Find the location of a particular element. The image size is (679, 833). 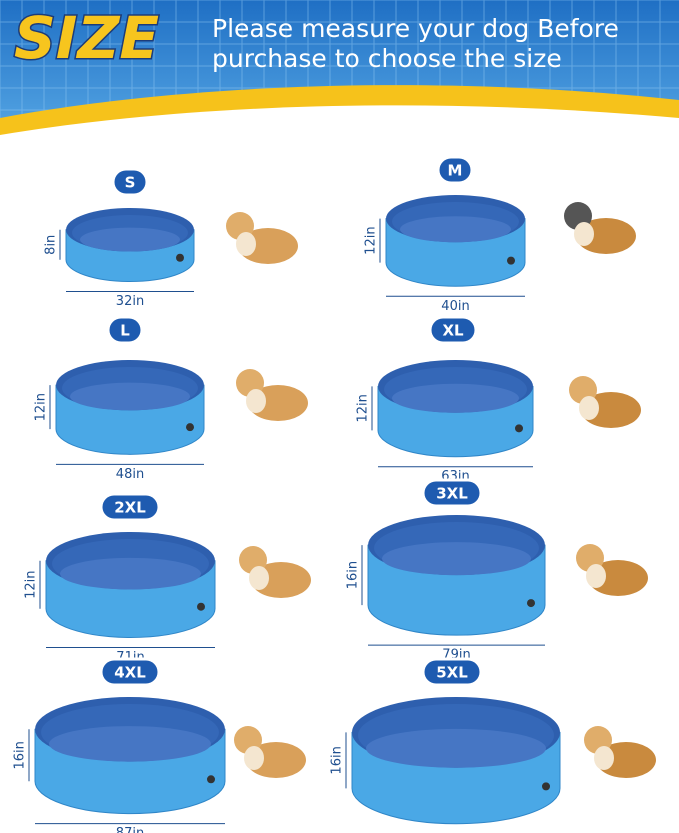

size-item: 48in 12in L is located at coordinates (171, 398).